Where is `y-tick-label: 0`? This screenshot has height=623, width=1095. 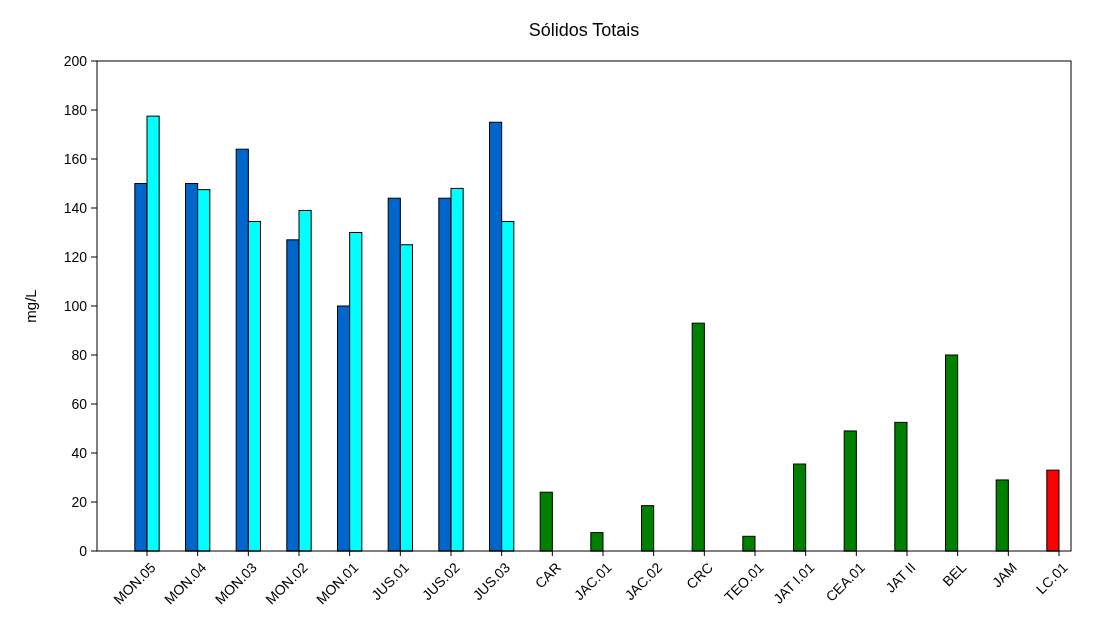 y-tick-label: 0 is located at coordinates (83, 550).